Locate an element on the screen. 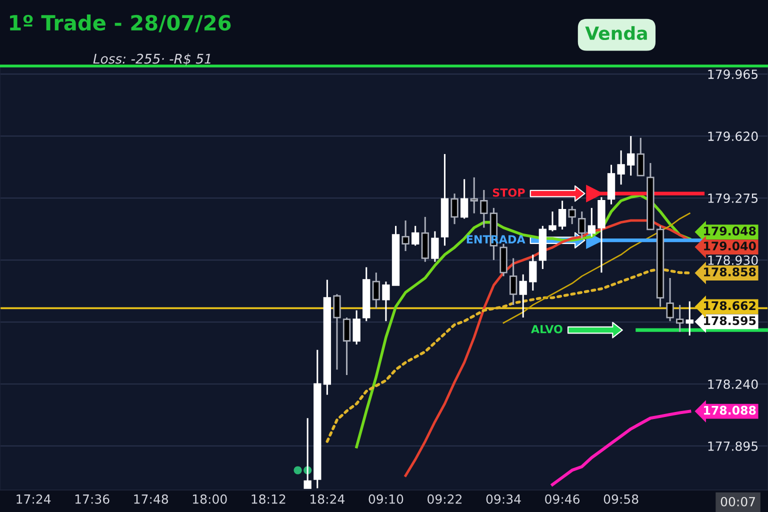 The height and width of the screenshot is (512, 768). x-tick-label: 09:22 is located at coordinates (445, 499).